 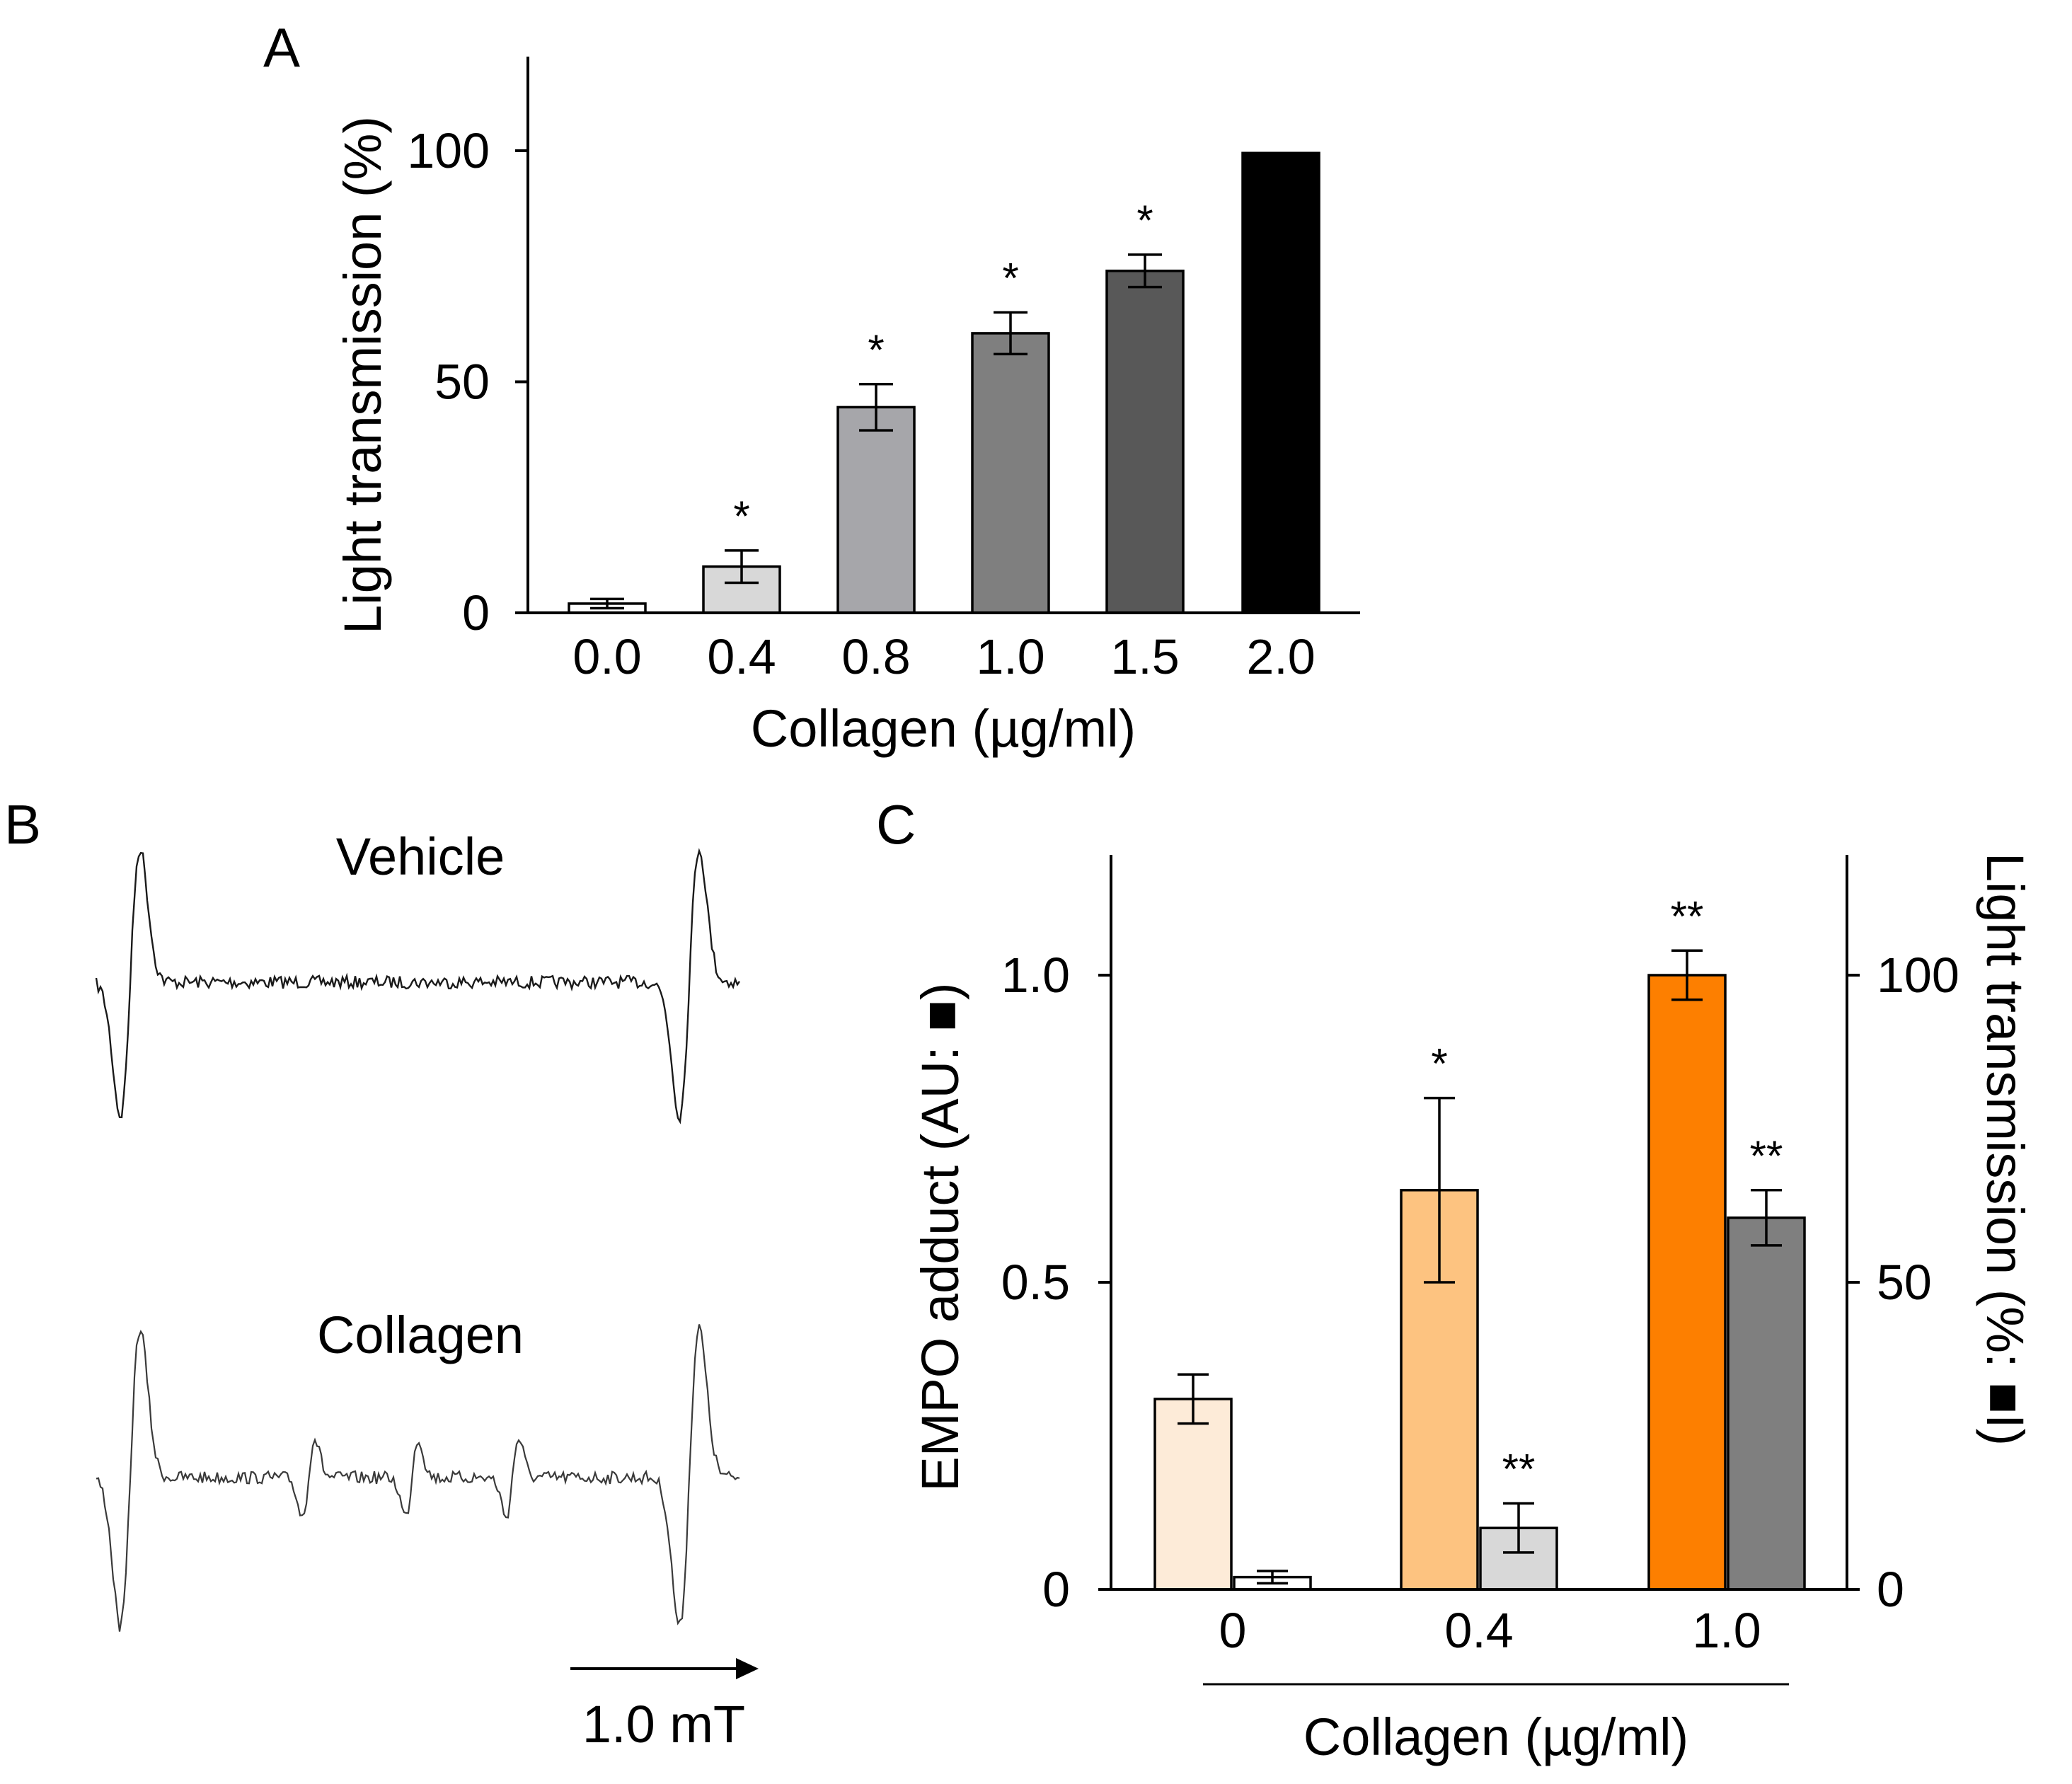 I want to click on panel-a-x-tick-label: 1.0, so click(x=1010, y=656).